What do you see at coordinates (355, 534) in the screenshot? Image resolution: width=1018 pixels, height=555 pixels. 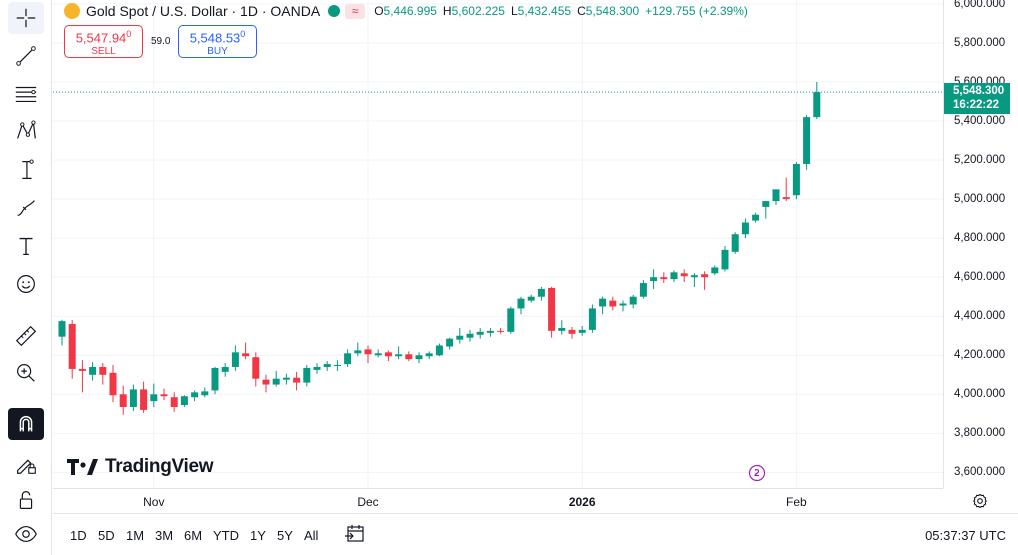 I see `go-to-date-icon` at bounding box center [355, 534].